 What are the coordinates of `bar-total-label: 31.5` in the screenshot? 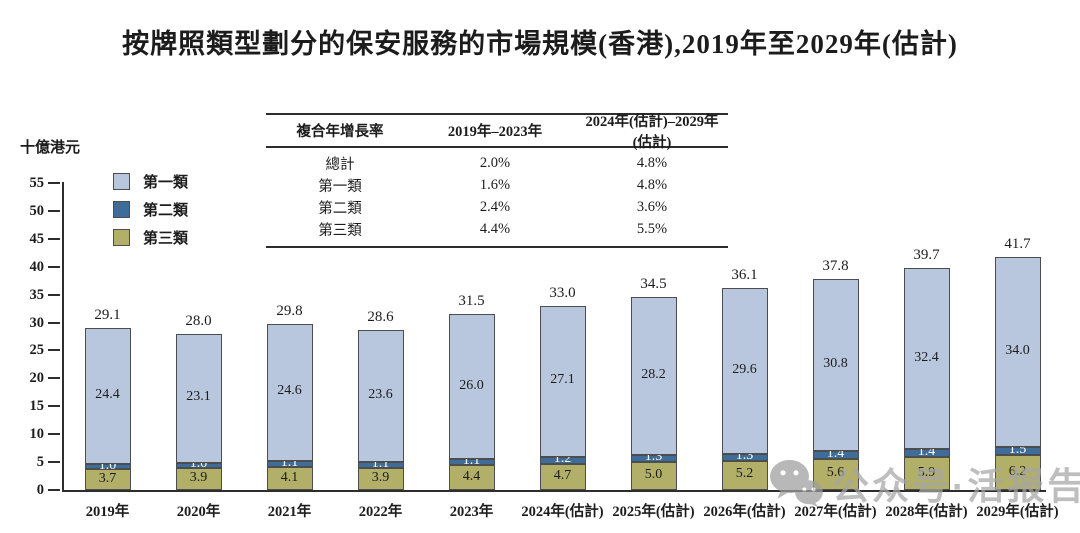 It's located at (471, 301).